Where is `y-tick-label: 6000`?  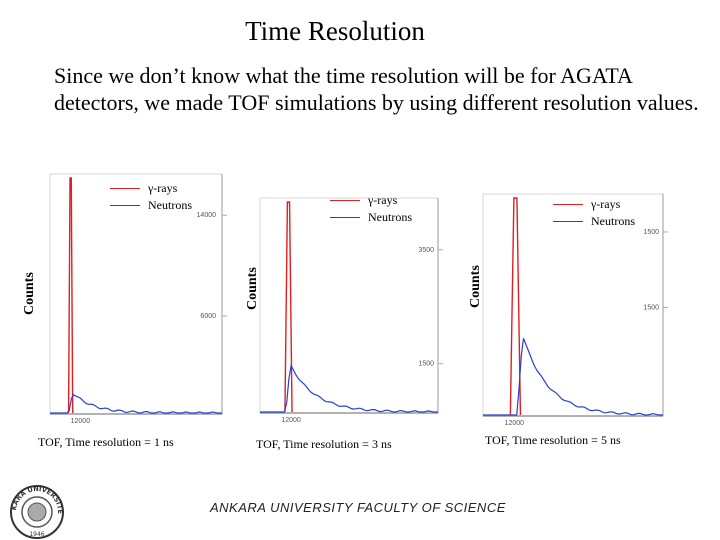 y-tick-label: 6000 is located at coordinates (208, 316).